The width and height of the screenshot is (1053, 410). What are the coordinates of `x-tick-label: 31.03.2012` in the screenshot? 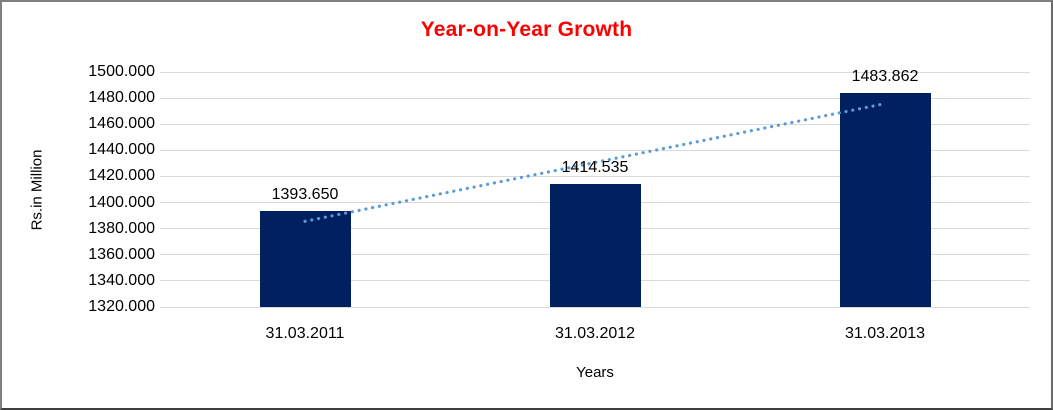 It's located at (595, 333).